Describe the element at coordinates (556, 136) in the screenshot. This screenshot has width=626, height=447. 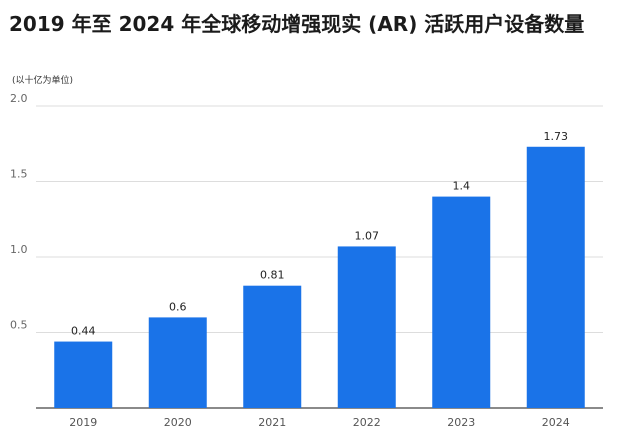
I see `data-label: 1.73` at that location.